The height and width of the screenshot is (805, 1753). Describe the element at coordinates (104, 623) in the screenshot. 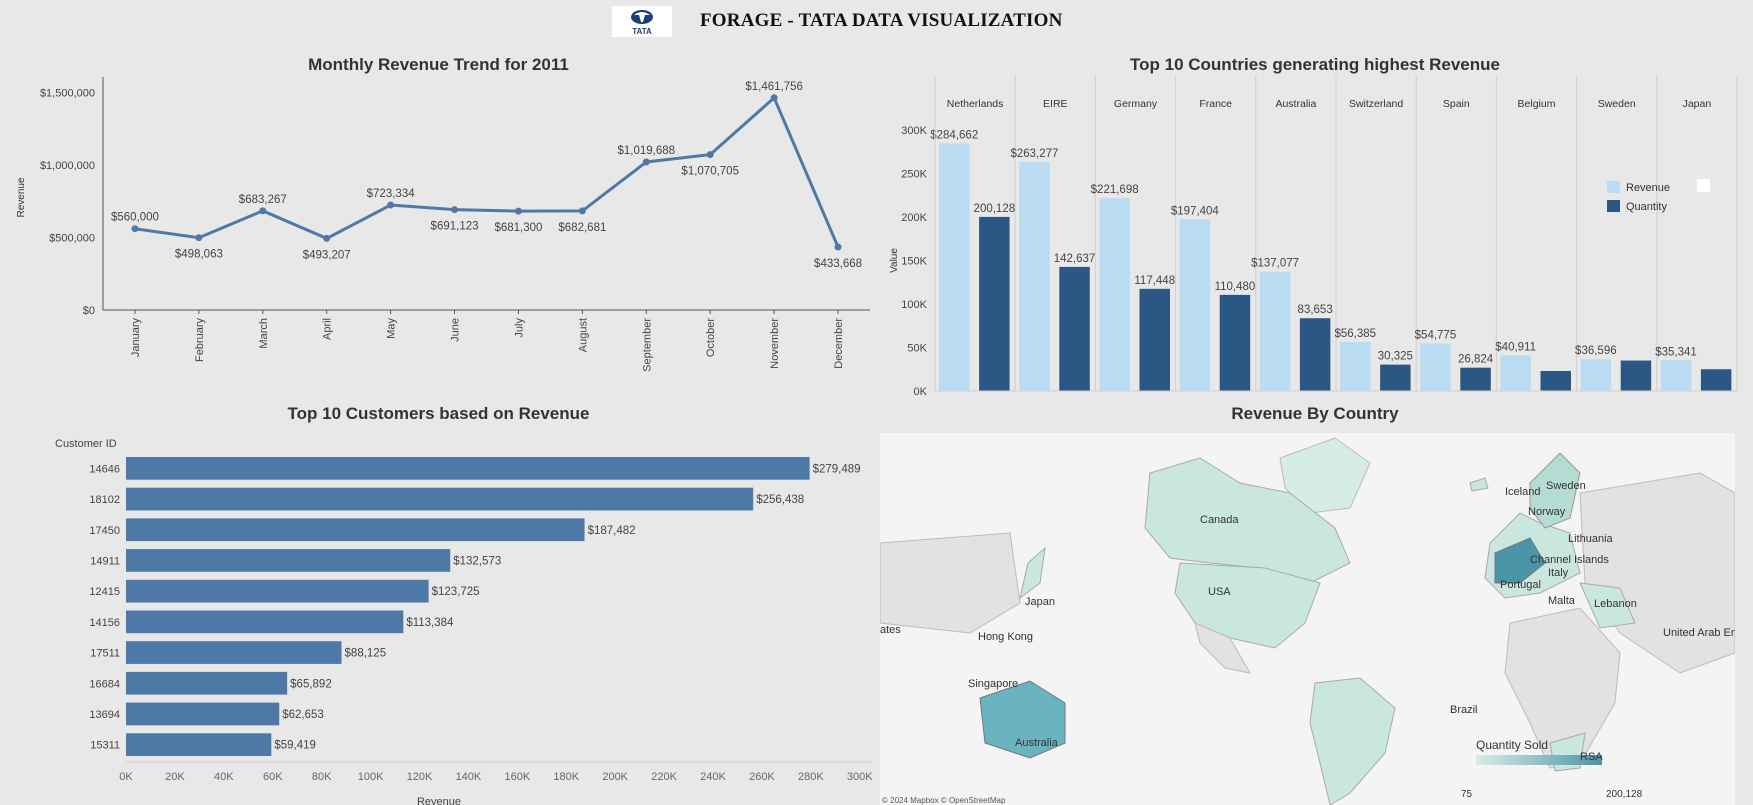

I see `customer-id-label: 14156` at that location.